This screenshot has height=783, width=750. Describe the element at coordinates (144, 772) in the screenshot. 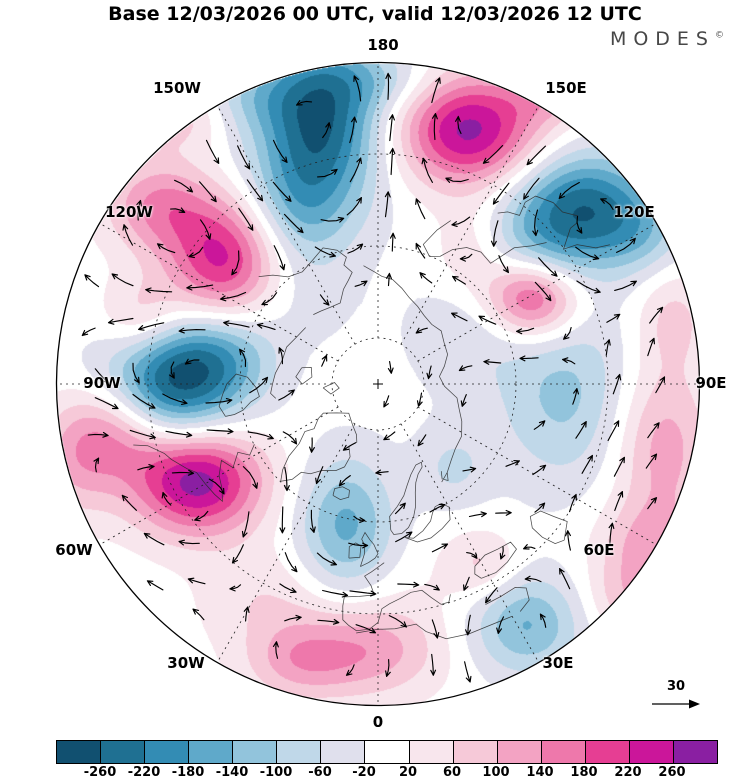

I see `colorbar-tick-label: -220` at that location.